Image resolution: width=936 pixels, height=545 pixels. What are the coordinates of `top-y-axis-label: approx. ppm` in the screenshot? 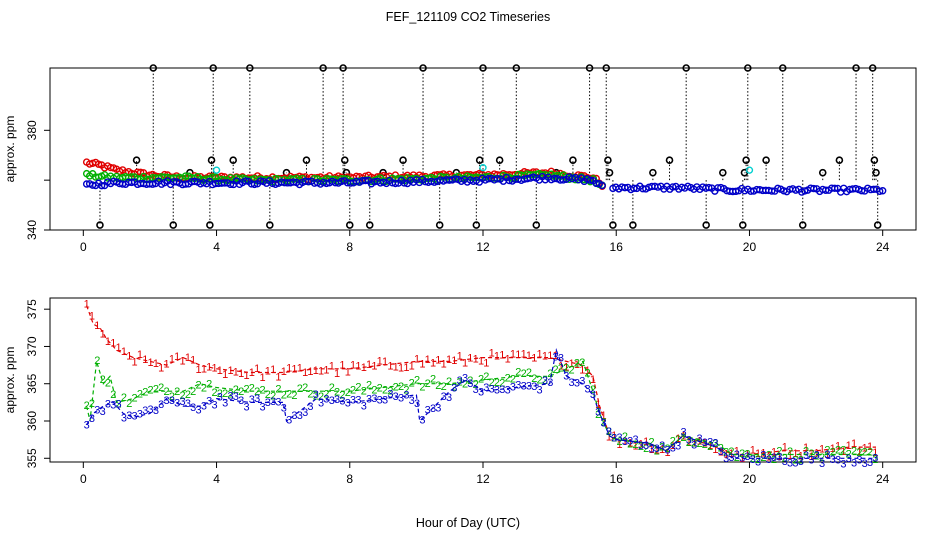 It's located at (10, 149).